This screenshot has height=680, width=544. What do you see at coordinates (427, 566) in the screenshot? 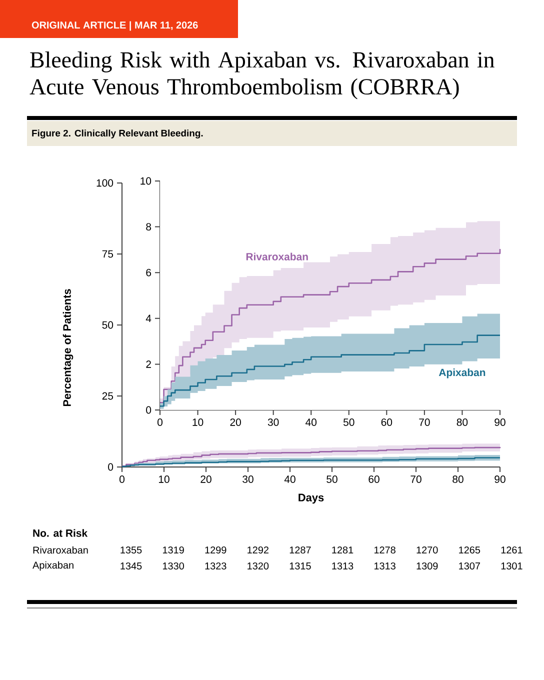
I see `text: 1309` at bounding box center [427, 566].